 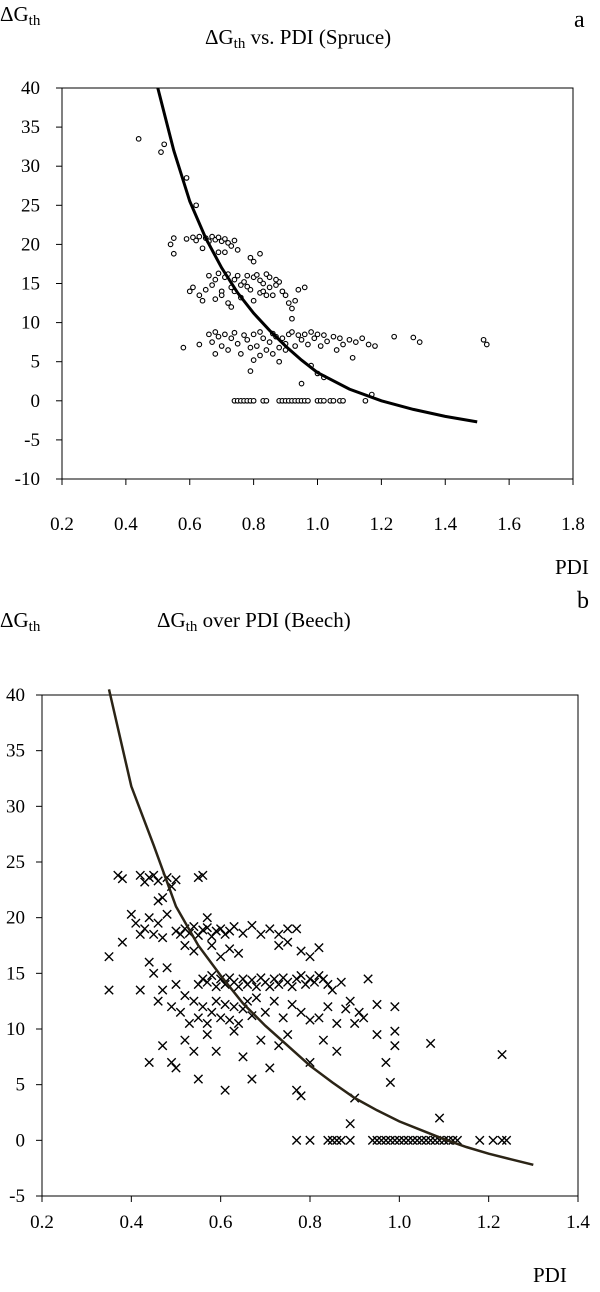 What do you see at coordinates (573, 524) in the screenshot?
I see `panel-a-x-tick-label: 1.8` at bounding box center [573, 524].